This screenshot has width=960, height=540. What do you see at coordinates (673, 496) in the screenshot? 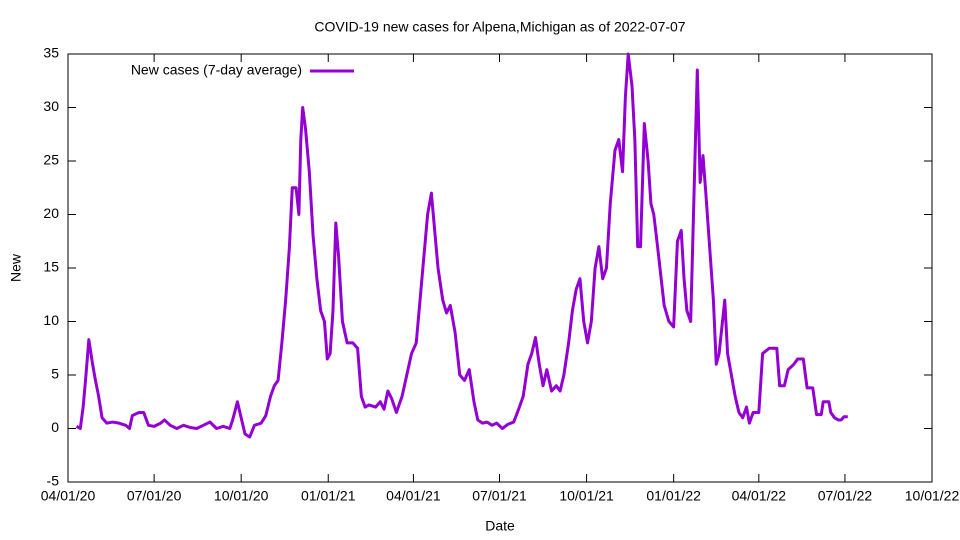
I see `x-tick-label: 01/01/22` at bounding box center [673, 496].